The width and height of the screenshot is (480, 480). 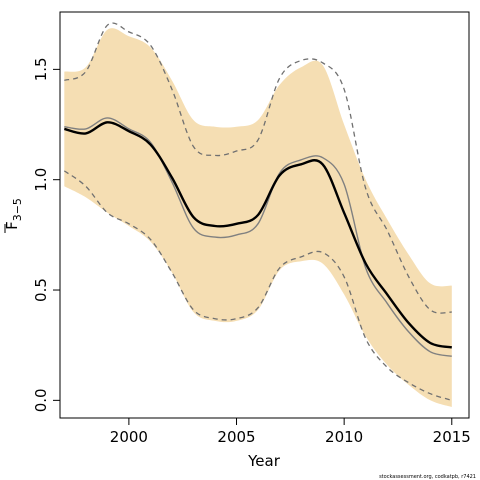 What do you see at coordinates (236, 437) in the screenshot?
I see `x-tick-label: 2005` at bounding box center [236, 437].